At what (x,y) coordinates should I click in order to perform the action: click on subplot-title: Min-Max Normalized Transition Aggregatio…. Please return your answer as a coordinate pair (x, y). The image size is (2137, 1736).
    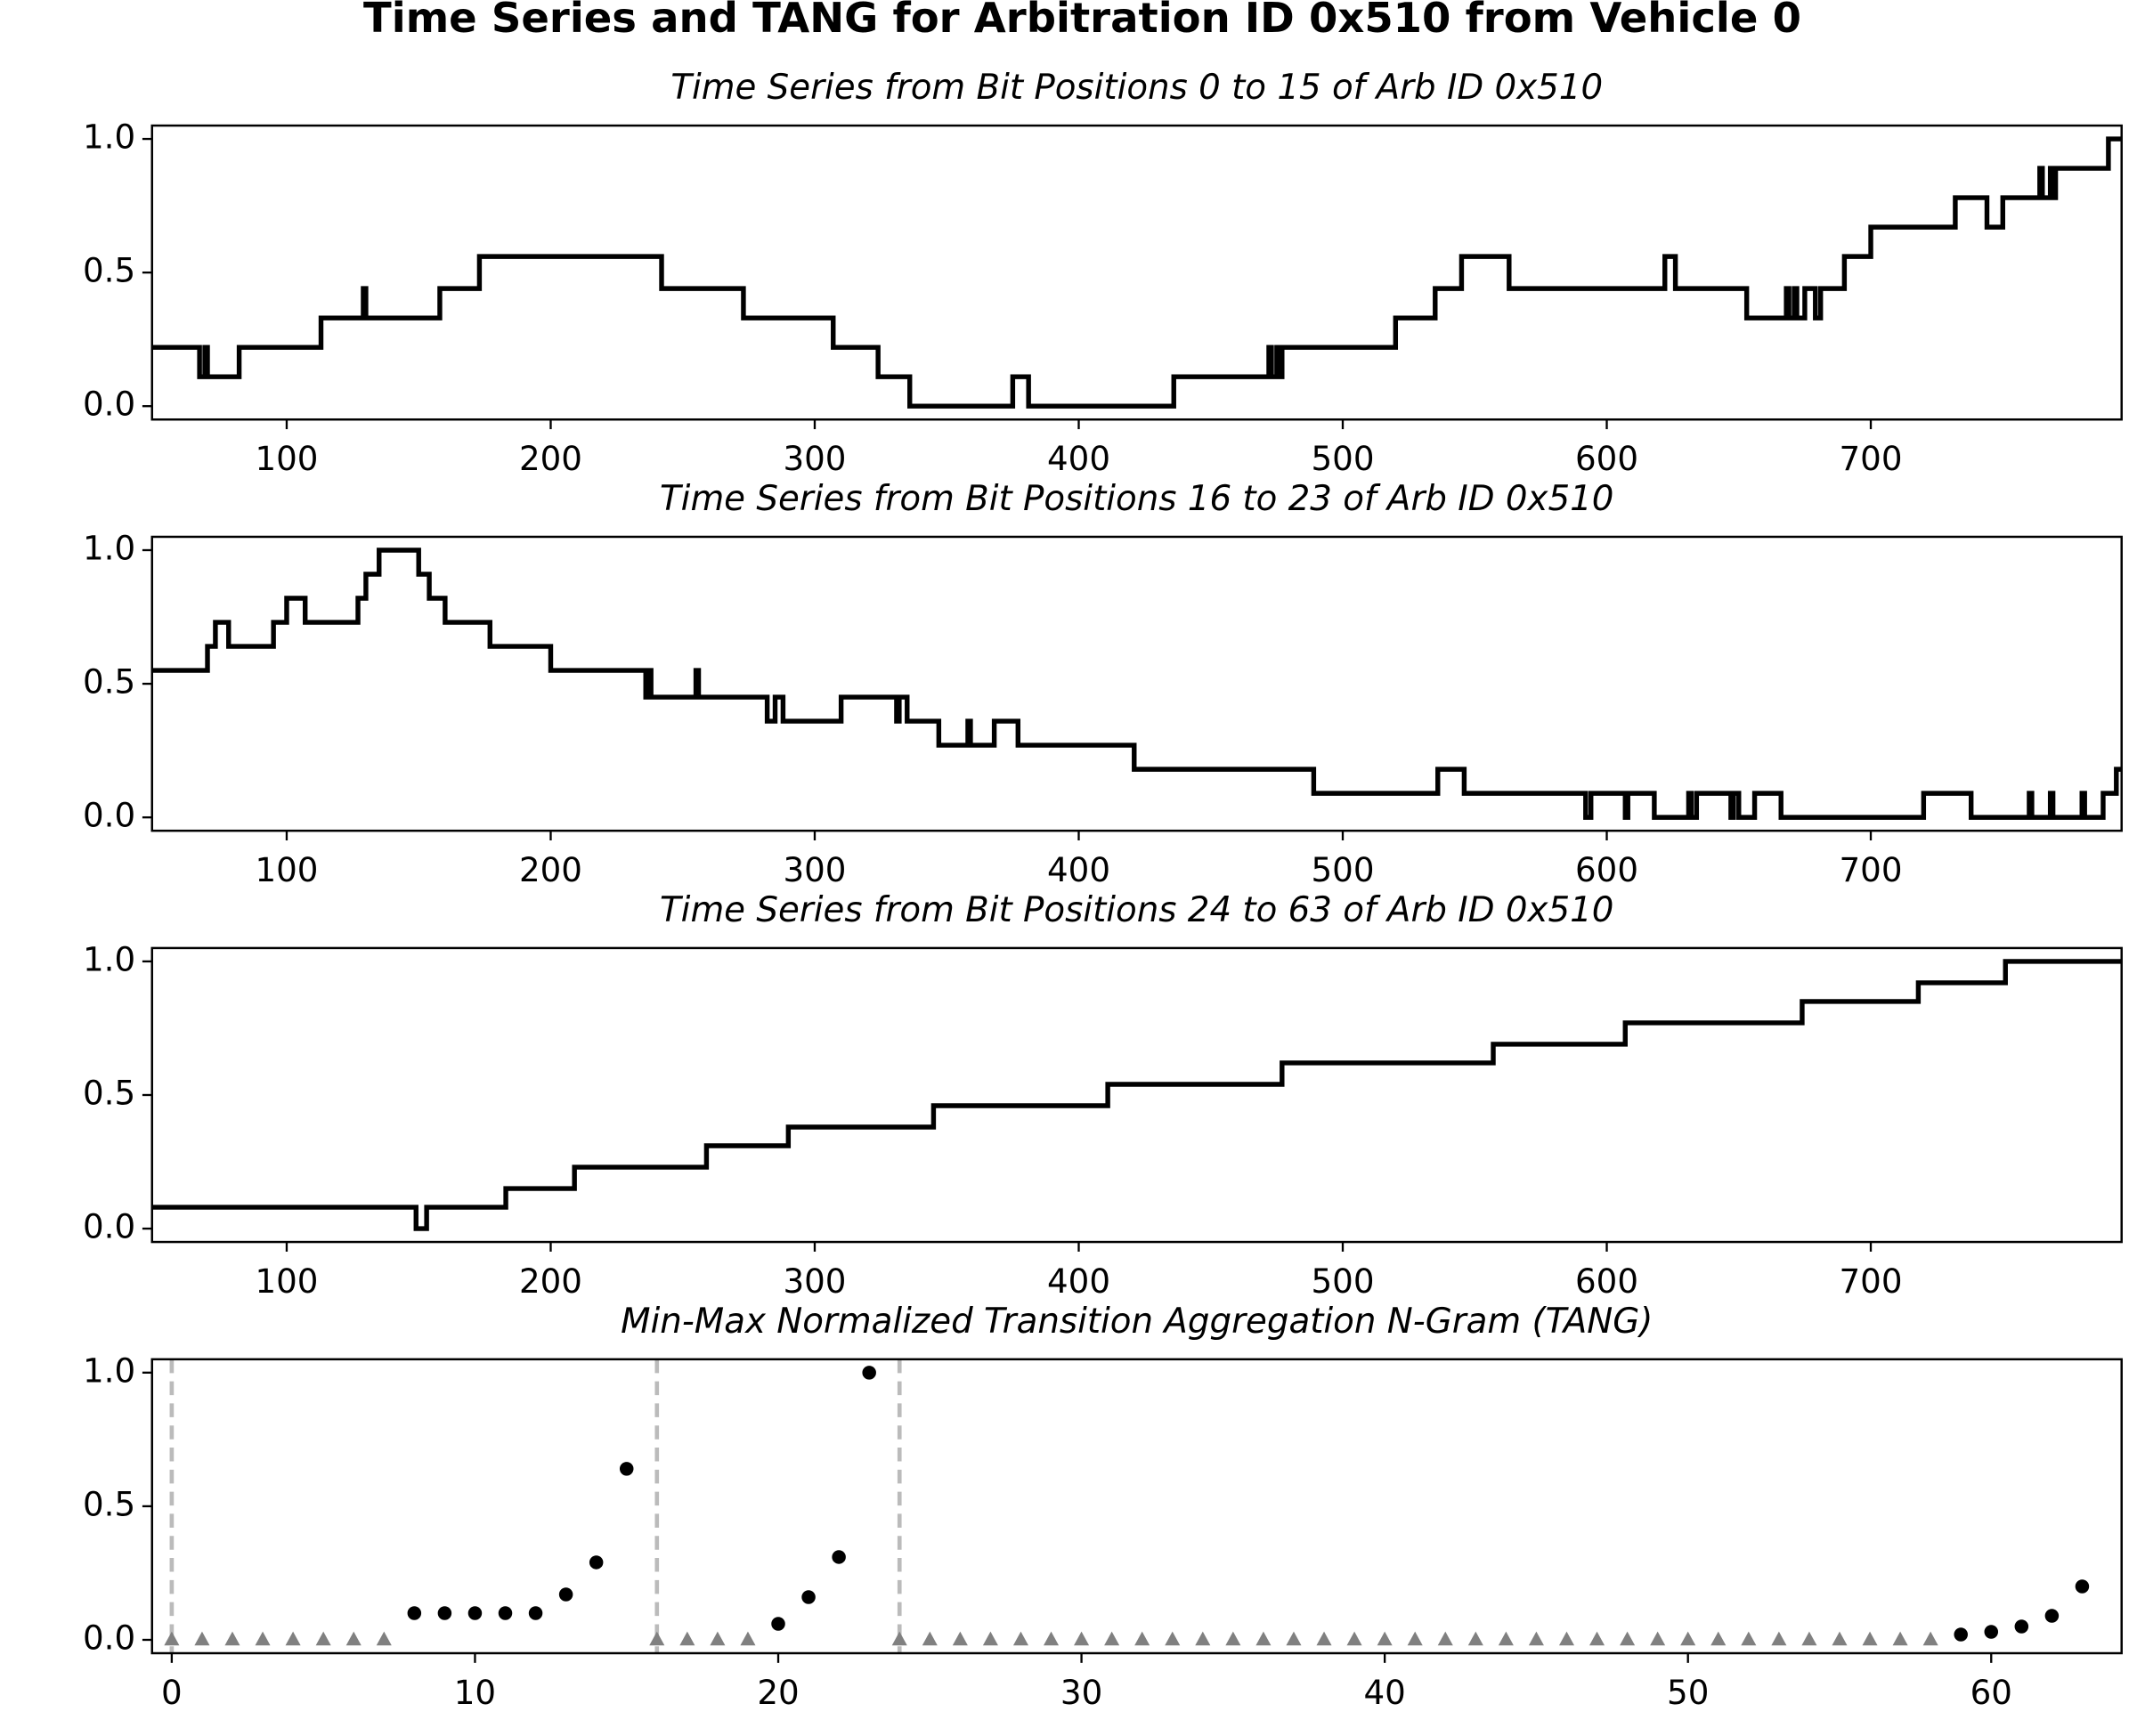
    Looking at the image, I should click on (1137, 1322).